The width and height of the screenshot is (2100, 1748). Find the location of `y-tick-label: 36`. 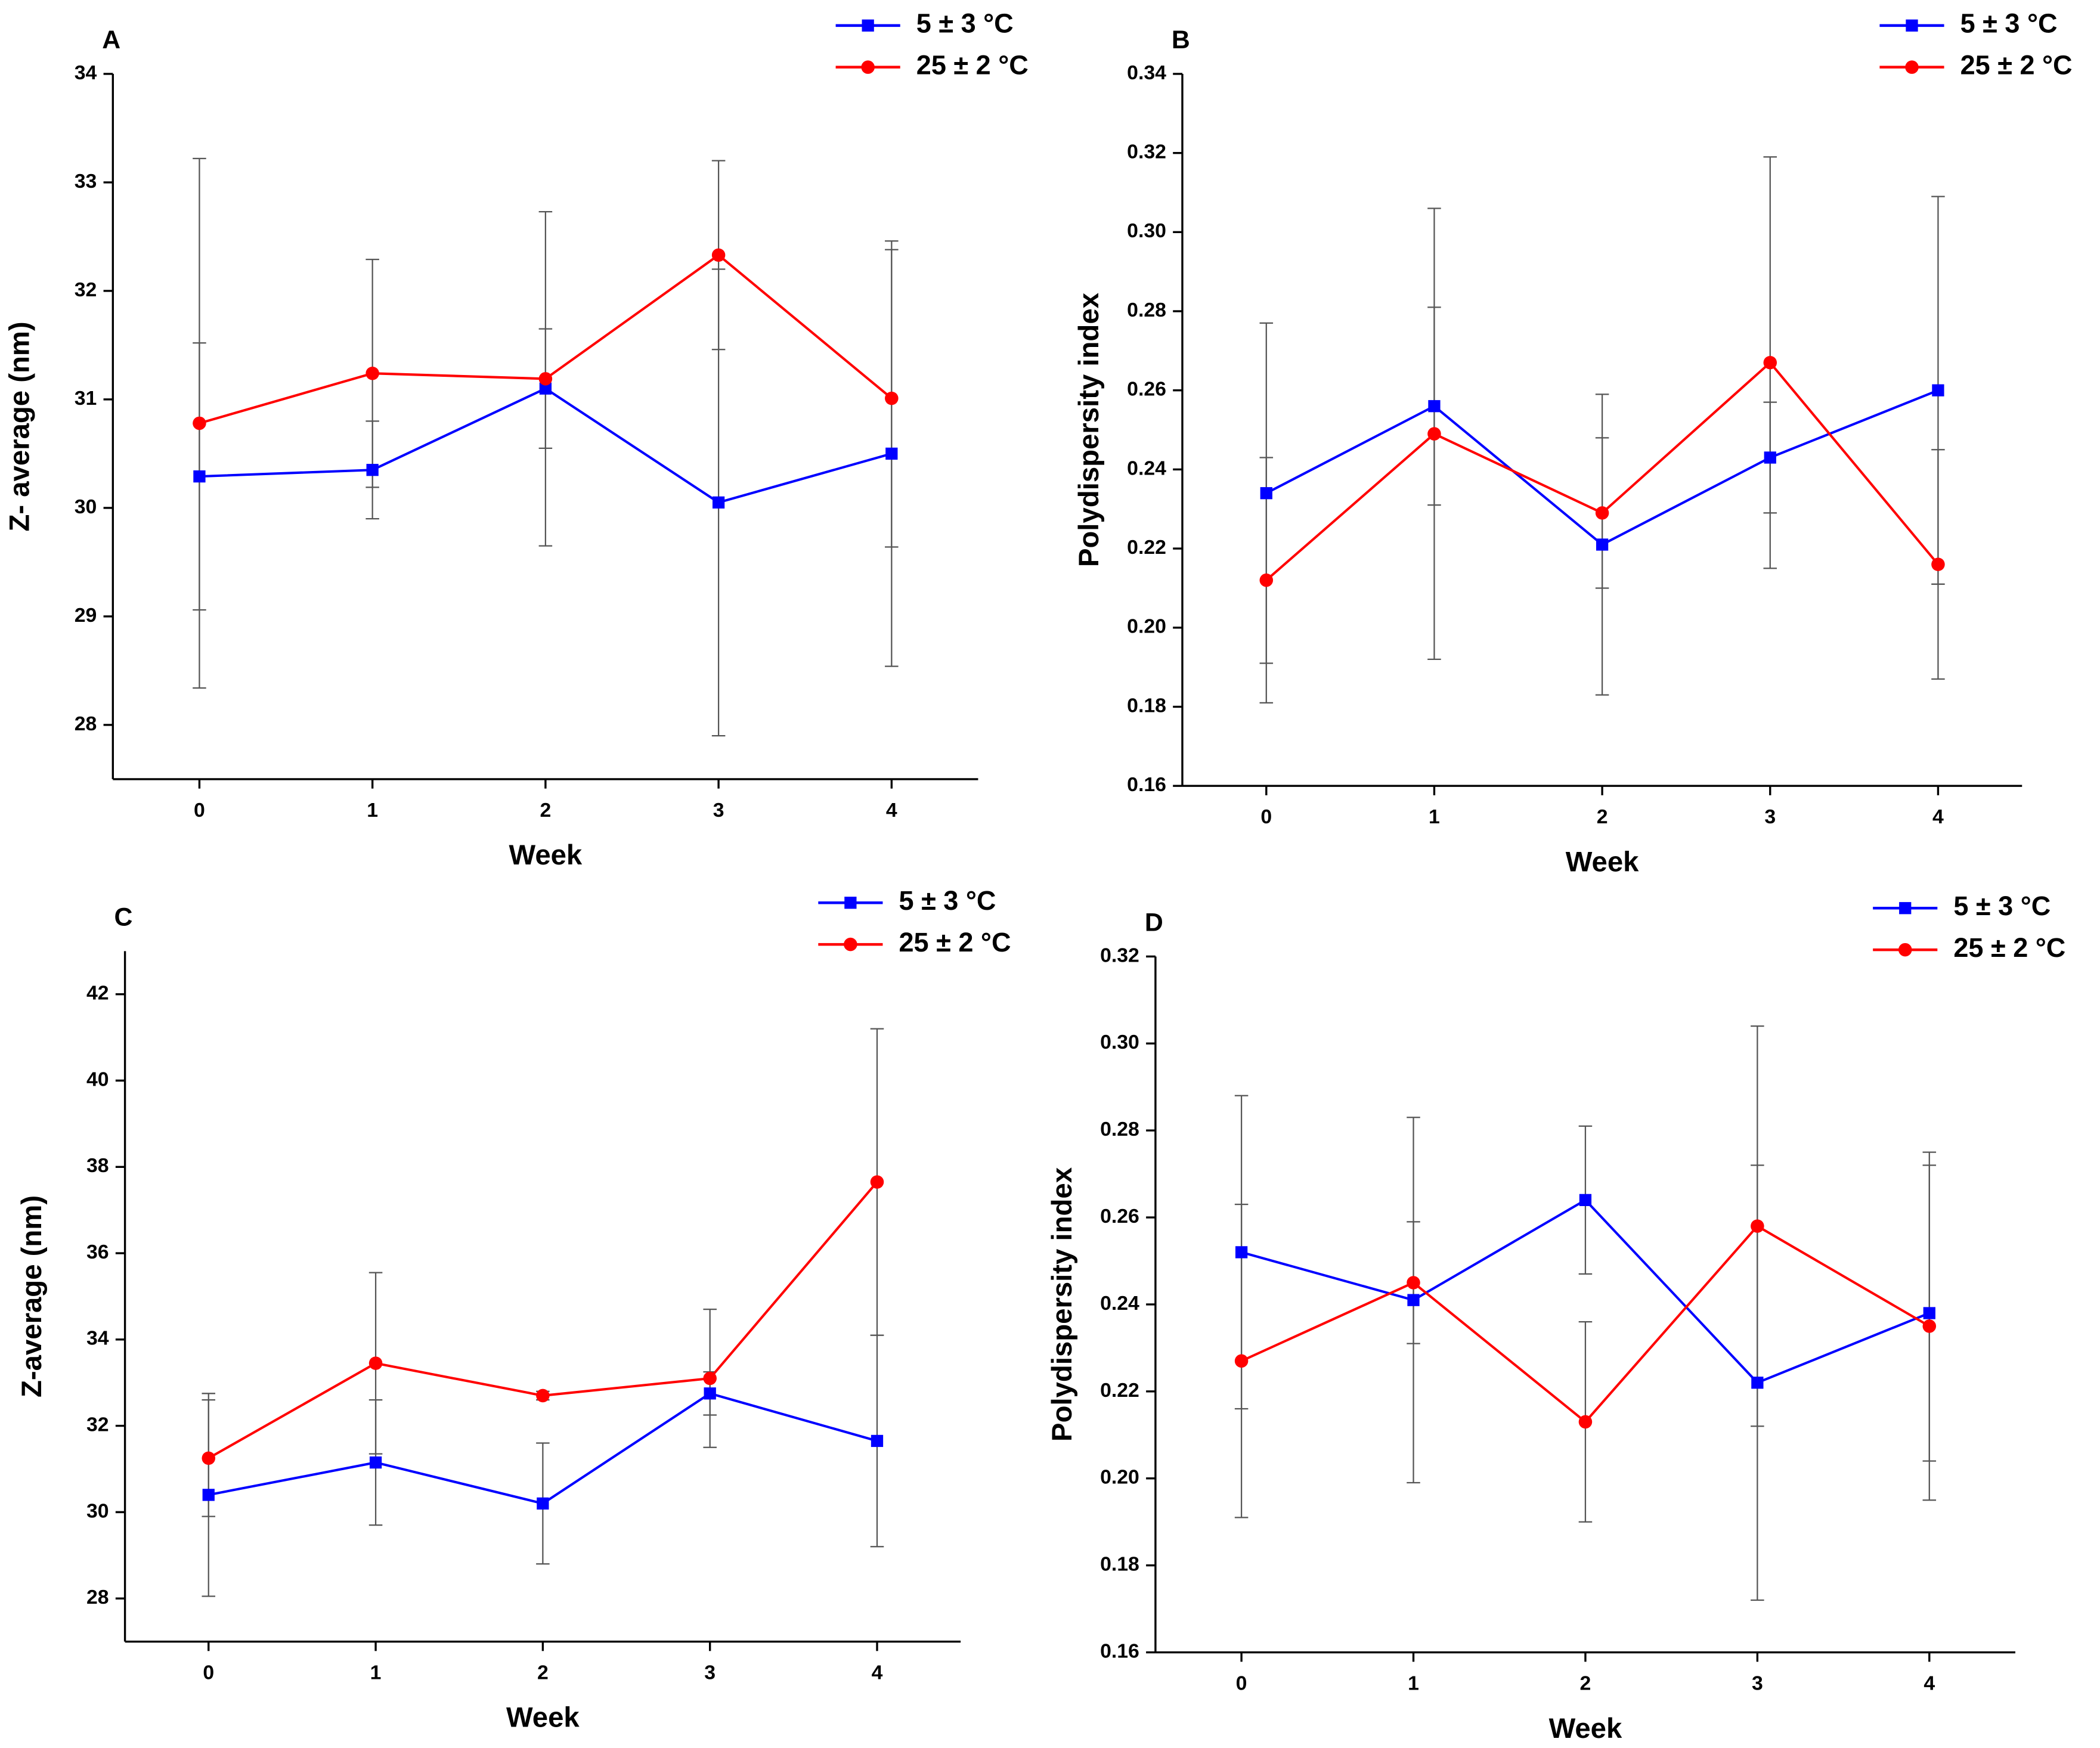

y-tick-label: 36 is located at coordinates (97, 1252).